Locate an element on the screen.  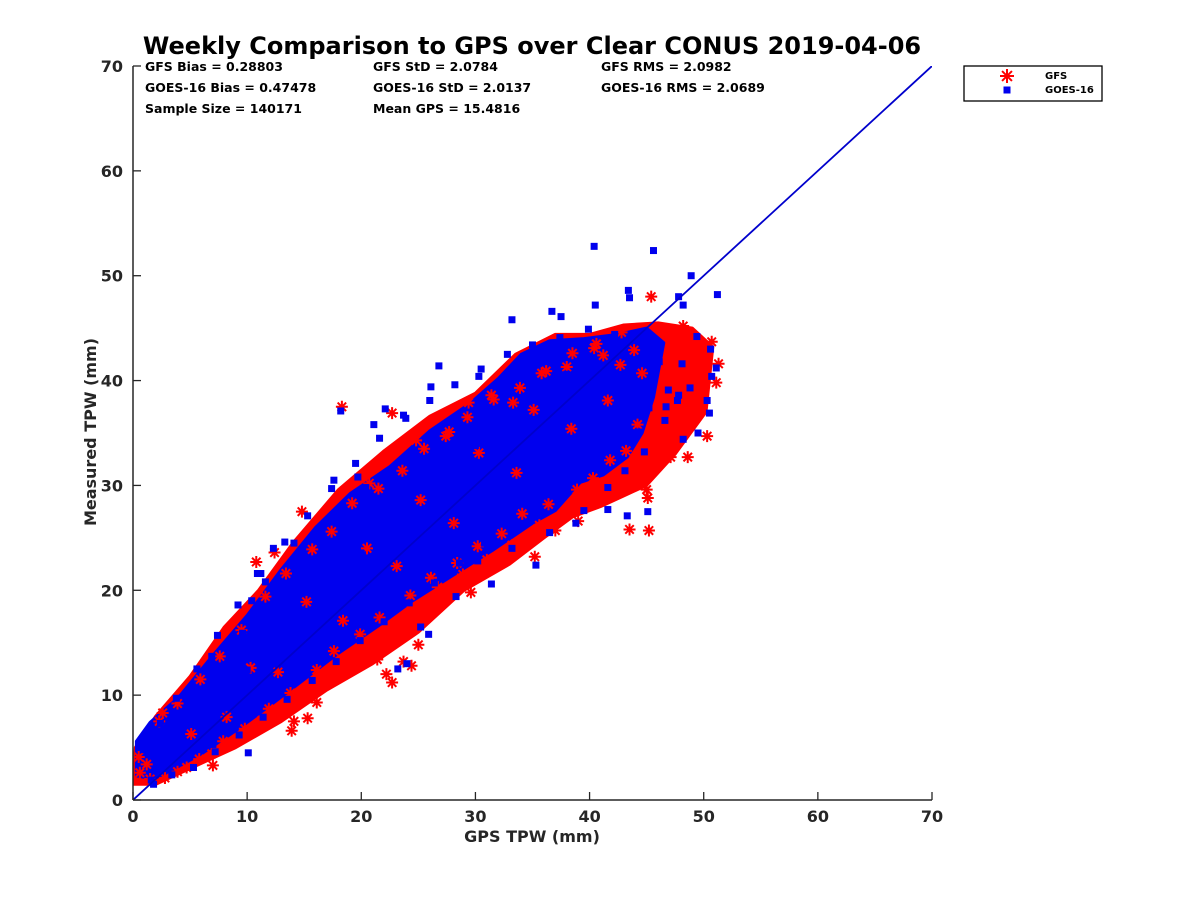
stat-gfs-std: GFS StD = 2.0784 is located at coordinates (435, 66).